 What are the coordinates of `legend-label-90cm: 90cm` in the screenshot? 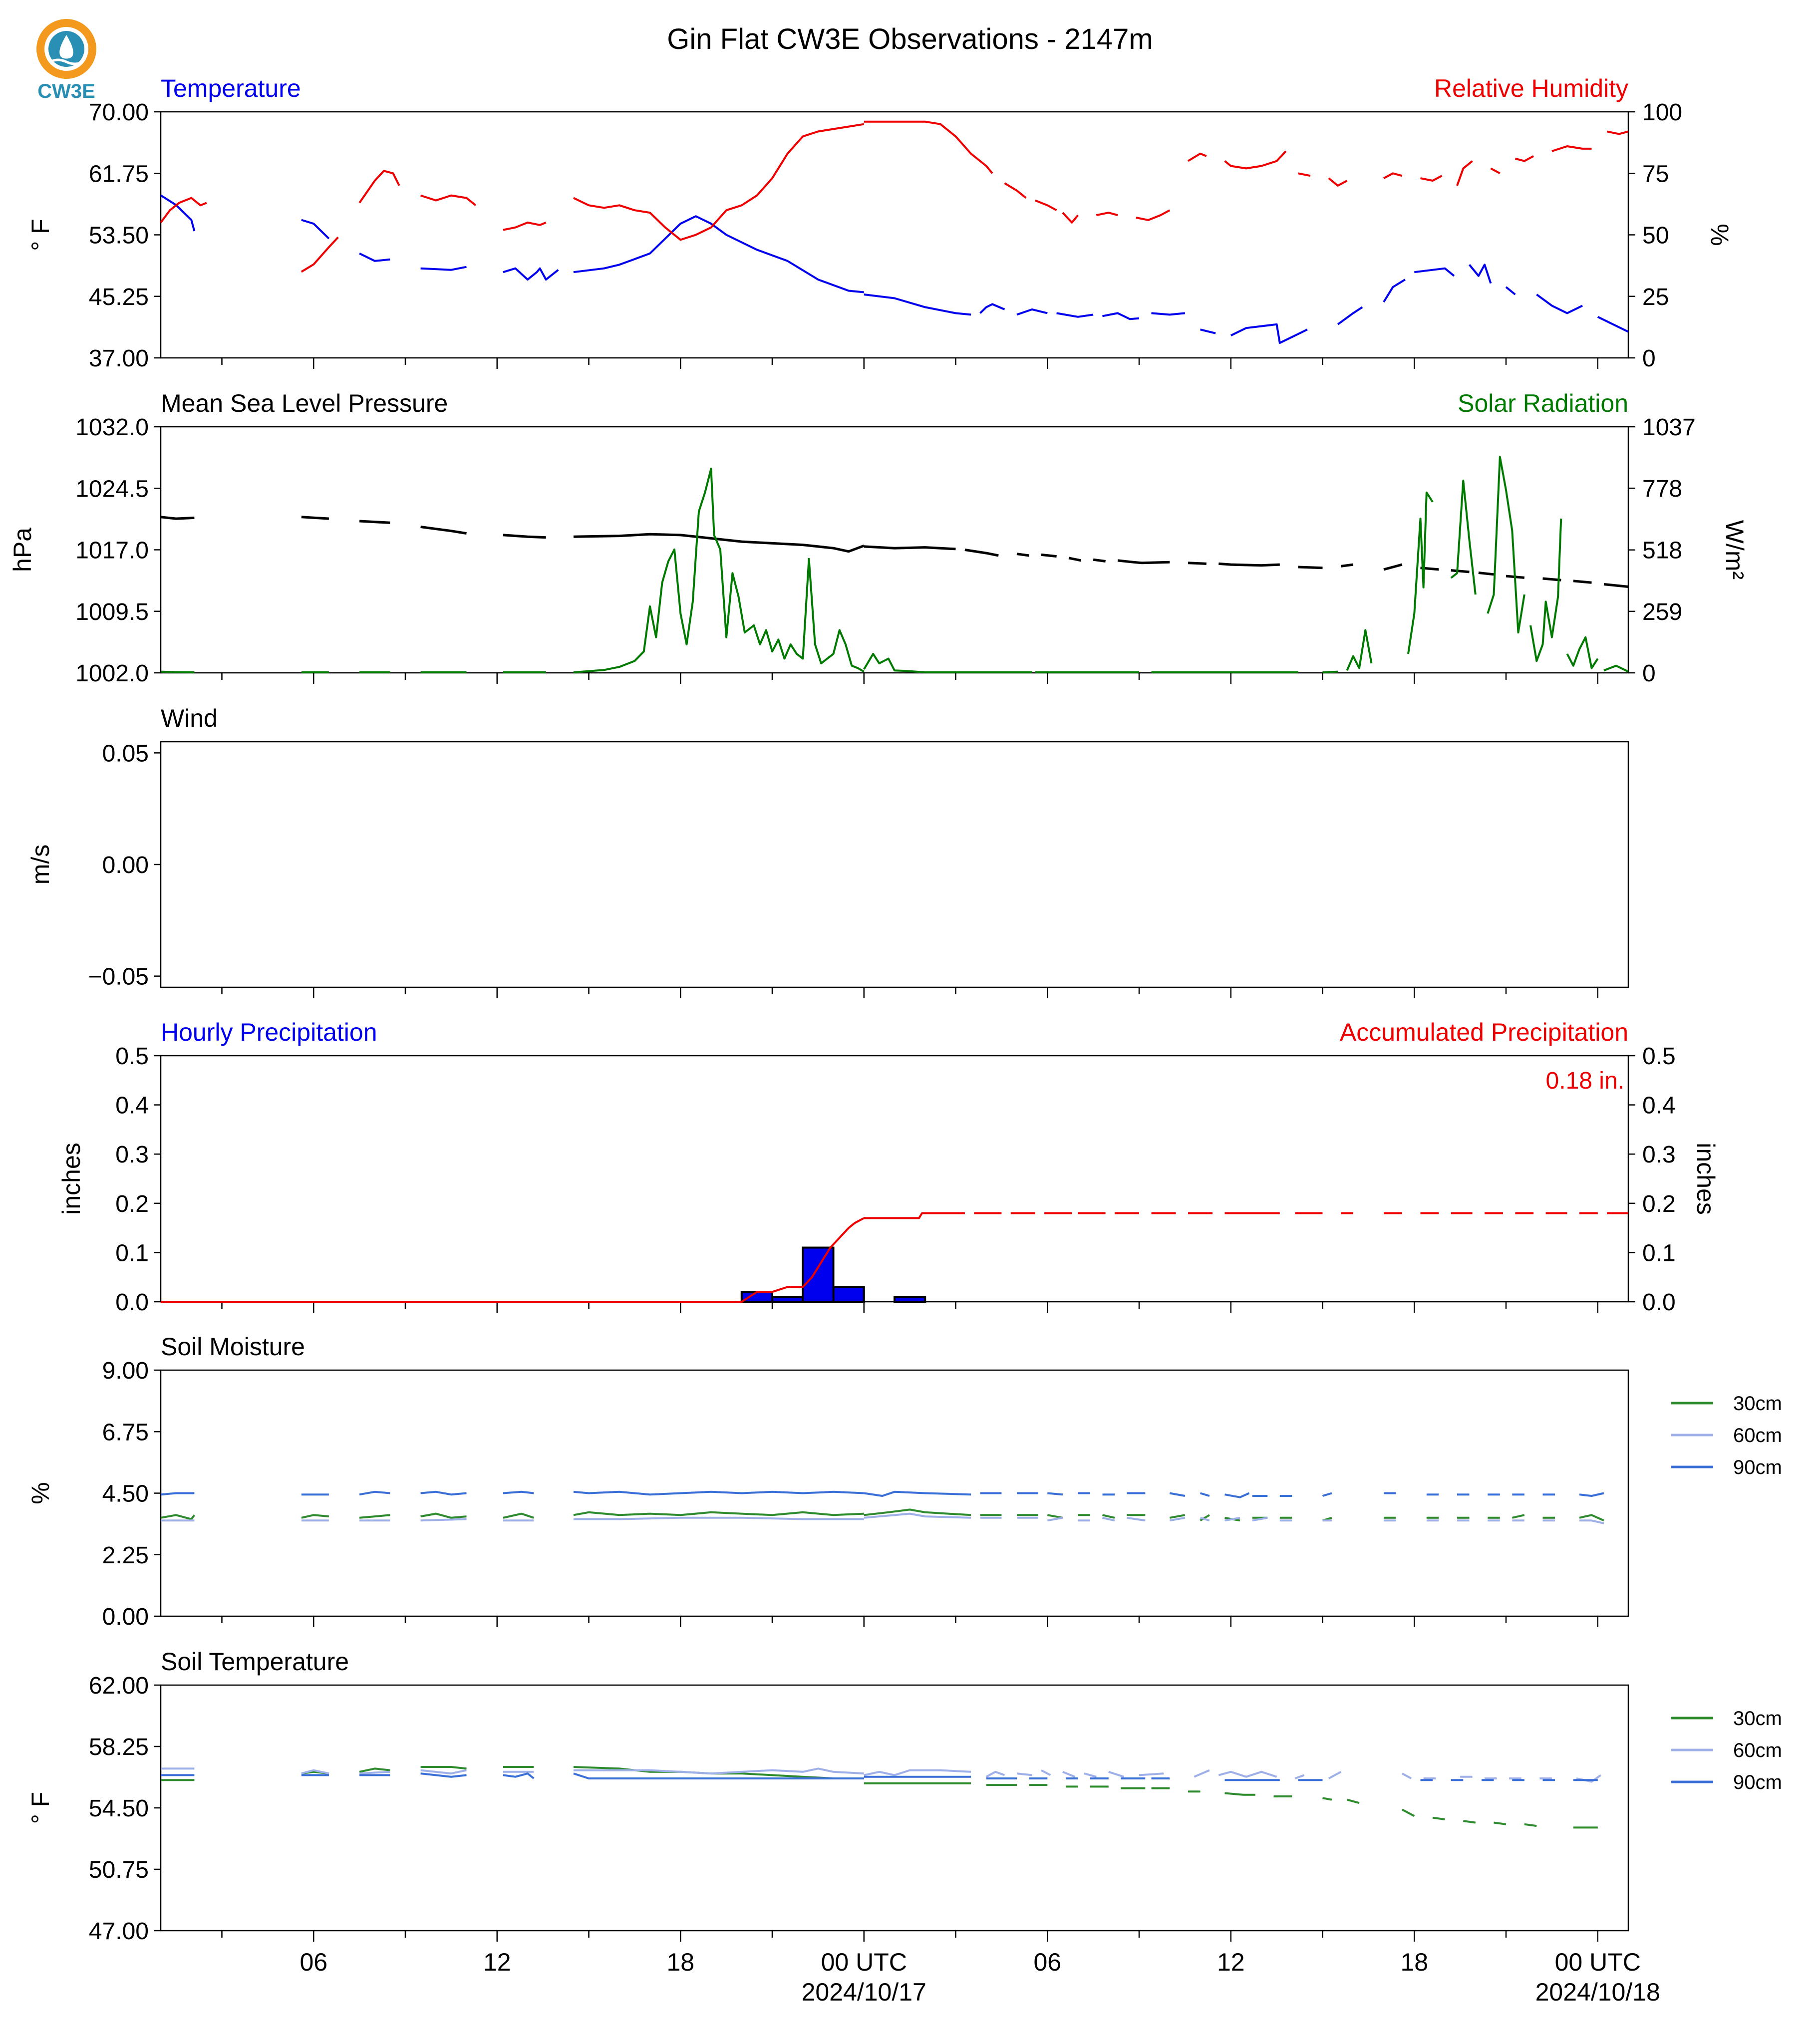 It's located at (1757, 1782).